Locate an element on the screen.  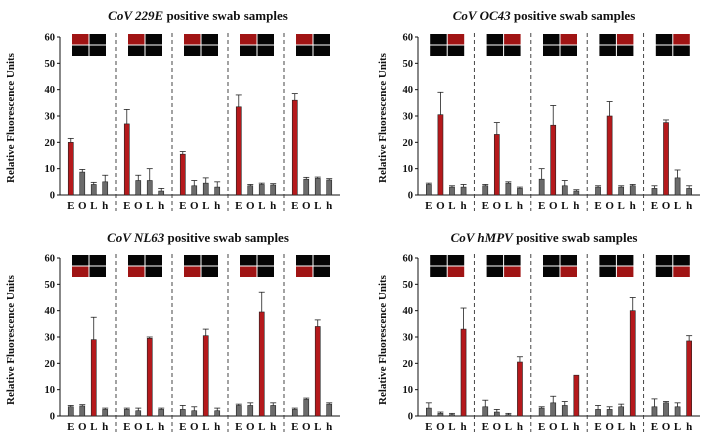
panel-title: CoV OC43 positive swab samples is located at coordinates (544, 15).